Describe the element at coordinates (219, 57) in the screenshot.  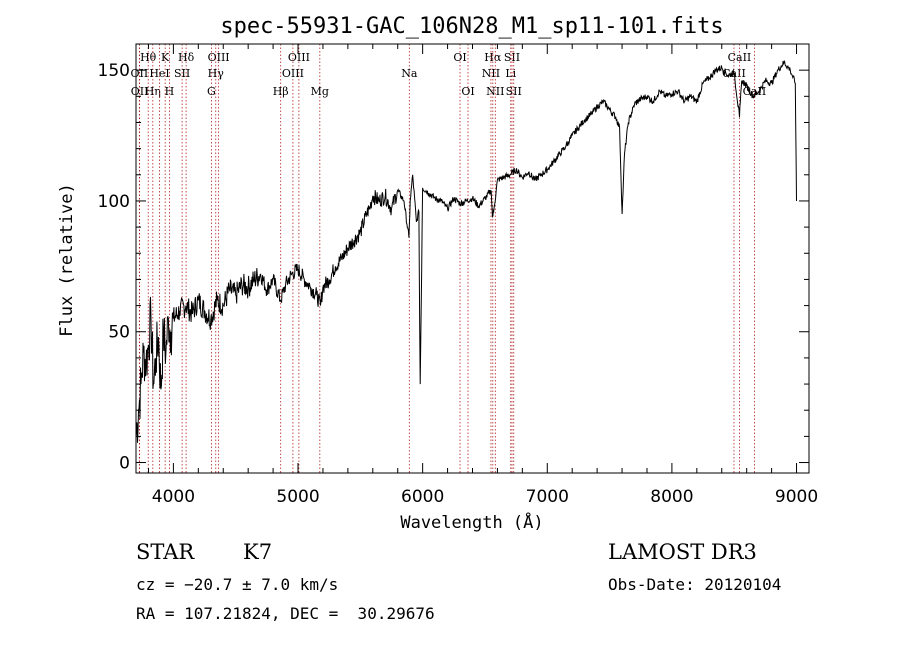
I see `marker-label-OIII-4363: OIII` at that location.